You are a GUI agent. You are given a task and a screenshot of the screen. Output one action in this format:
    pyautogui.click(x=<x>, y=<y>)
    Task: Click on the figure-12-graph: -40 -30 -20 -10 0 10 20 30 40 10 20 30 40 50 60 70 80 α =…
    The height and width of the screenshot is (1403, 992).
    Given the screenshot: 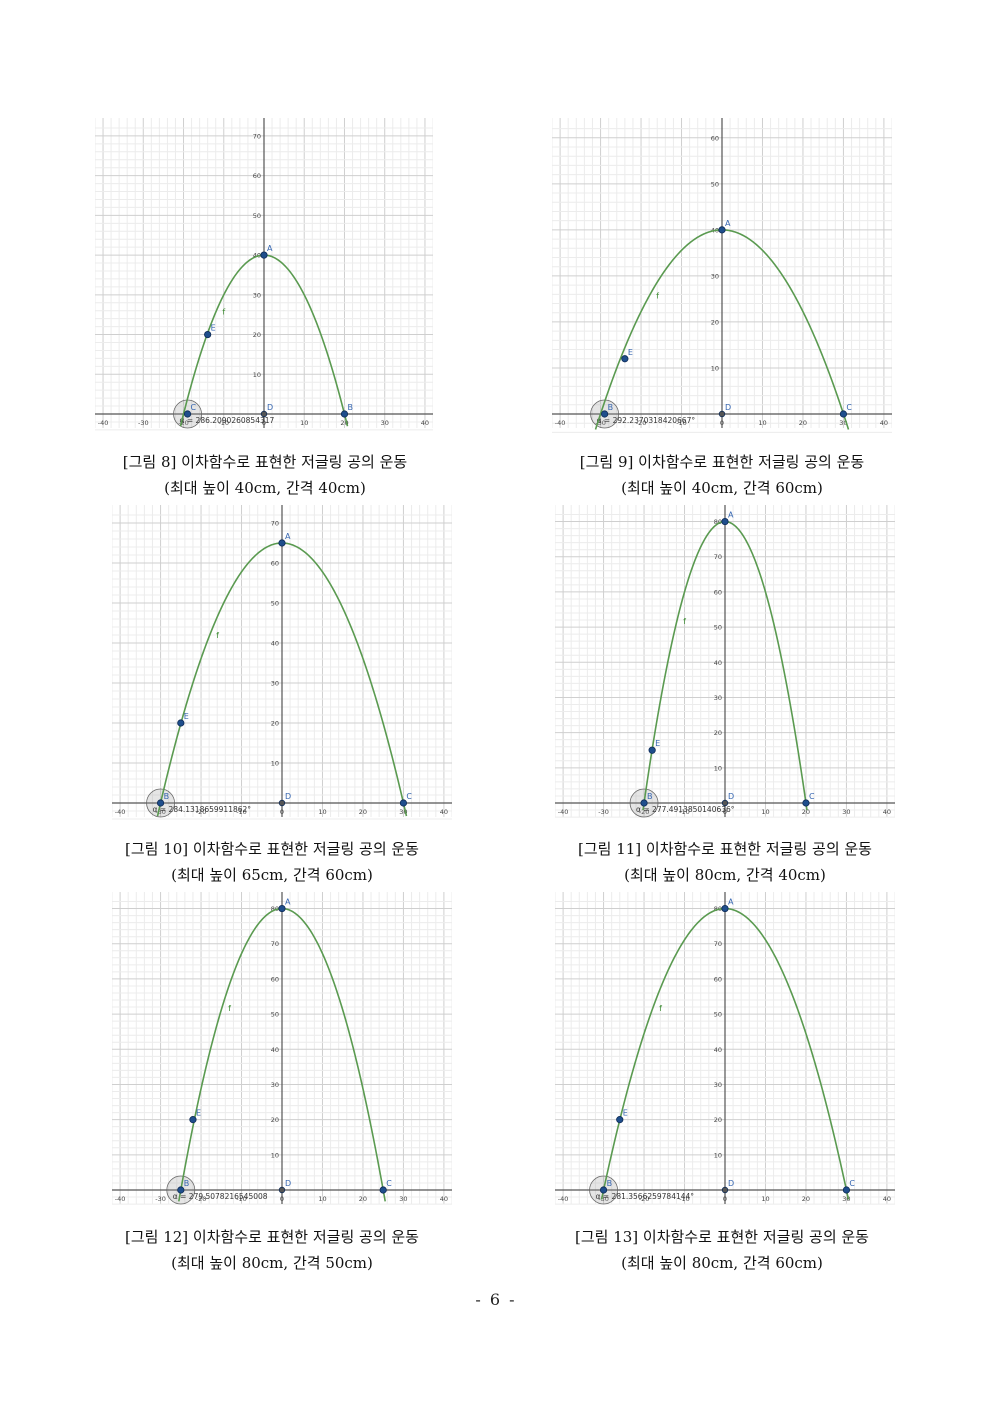 What is the action you would take?
    pyautogui.click(x=282, y=1052)
    